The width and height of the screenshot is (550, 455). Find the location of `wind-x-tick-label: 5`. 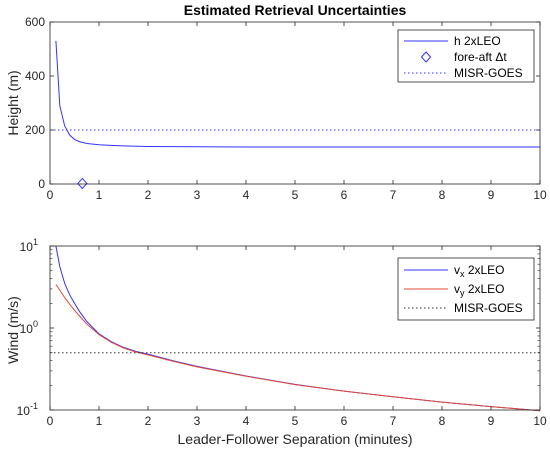

wind-x-tick-label: 5 is located at coordinates (295, 421).